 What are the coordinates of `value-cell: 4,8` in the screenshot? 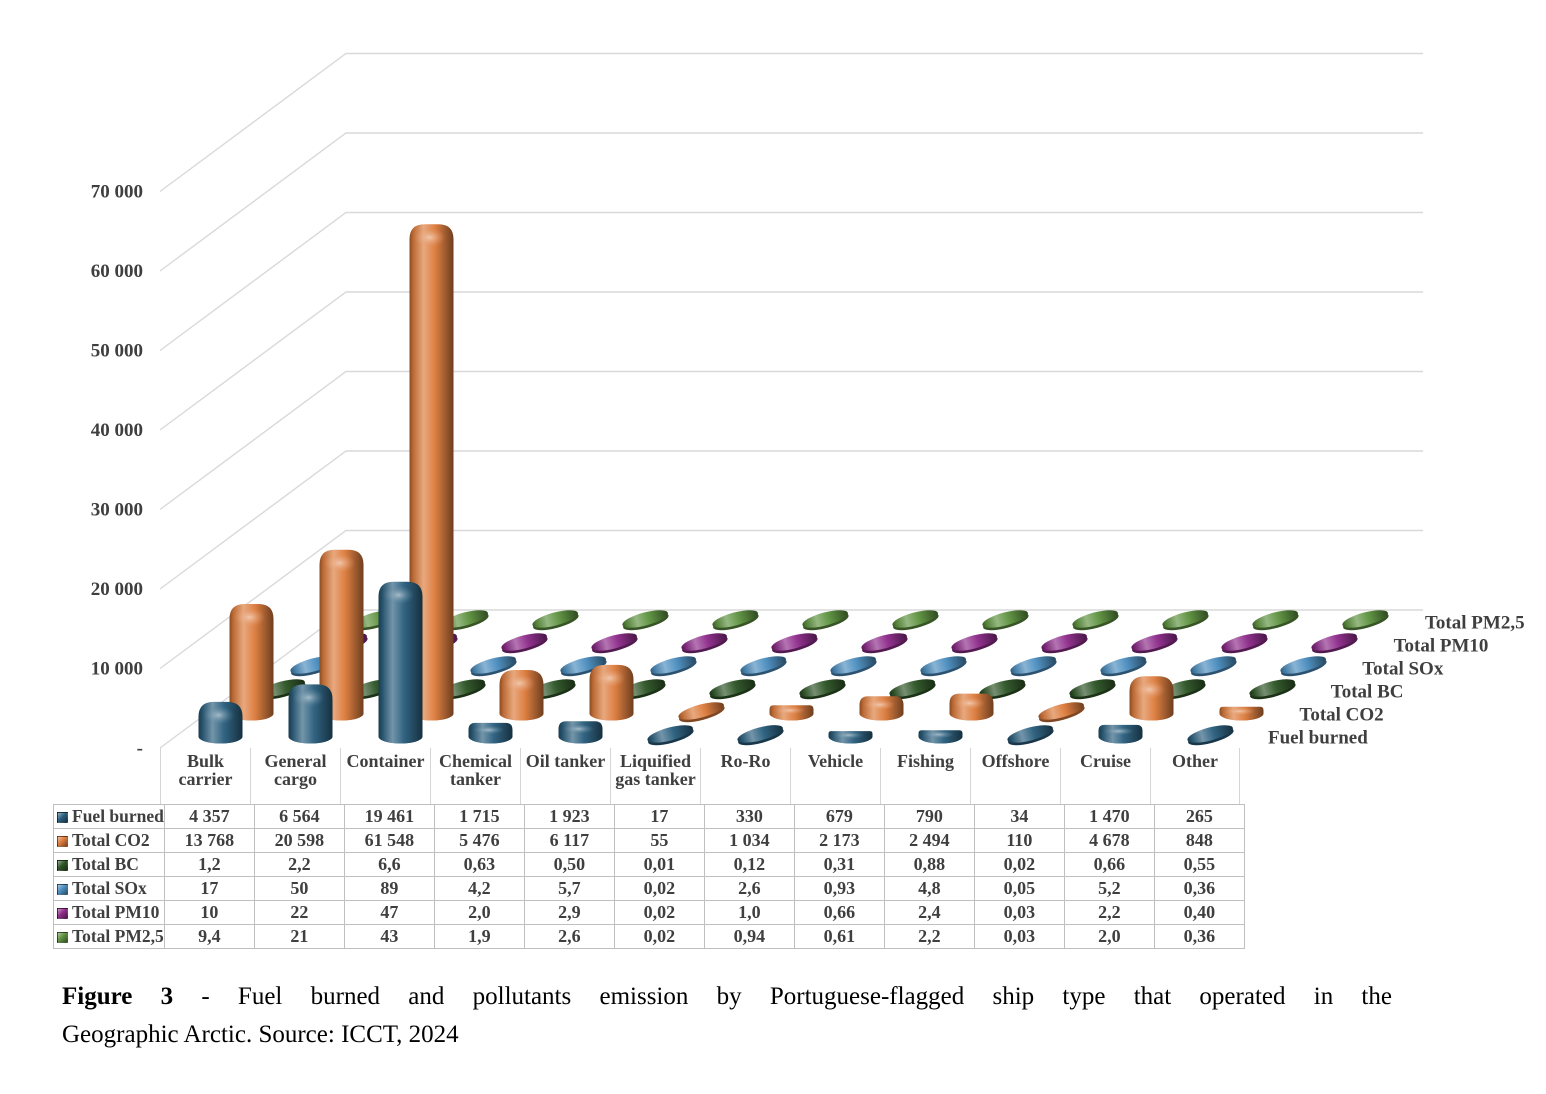 It's located at (929, 888).